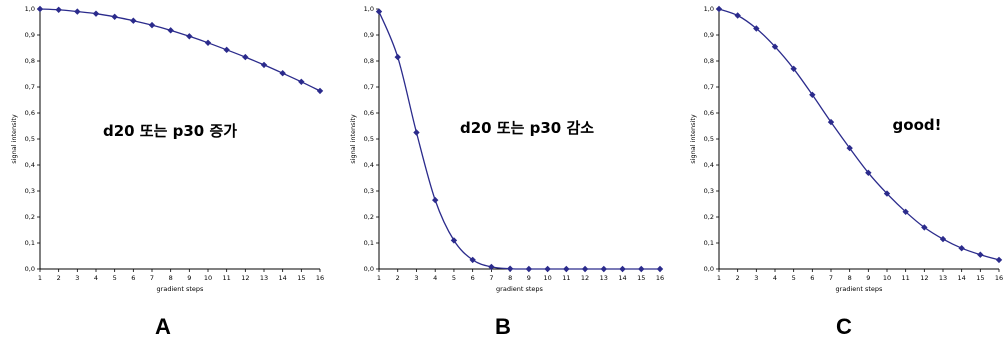 The width and height of the screenshot is (1003, 350). I want to click on x-tick-label: 1, so click(40, 278).